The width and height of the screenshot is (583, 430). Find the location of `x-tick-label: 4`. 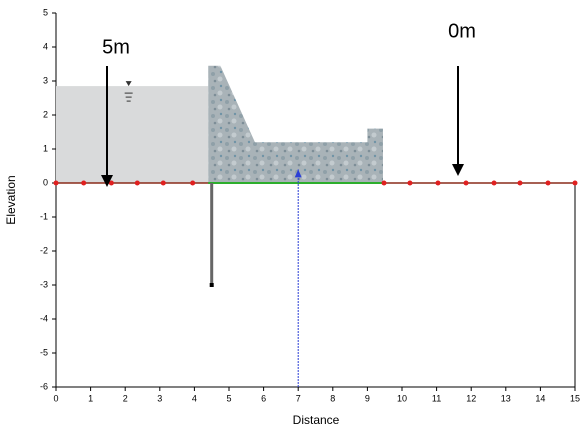

x-tick-label: 4 is located at coordinates (194, 398).